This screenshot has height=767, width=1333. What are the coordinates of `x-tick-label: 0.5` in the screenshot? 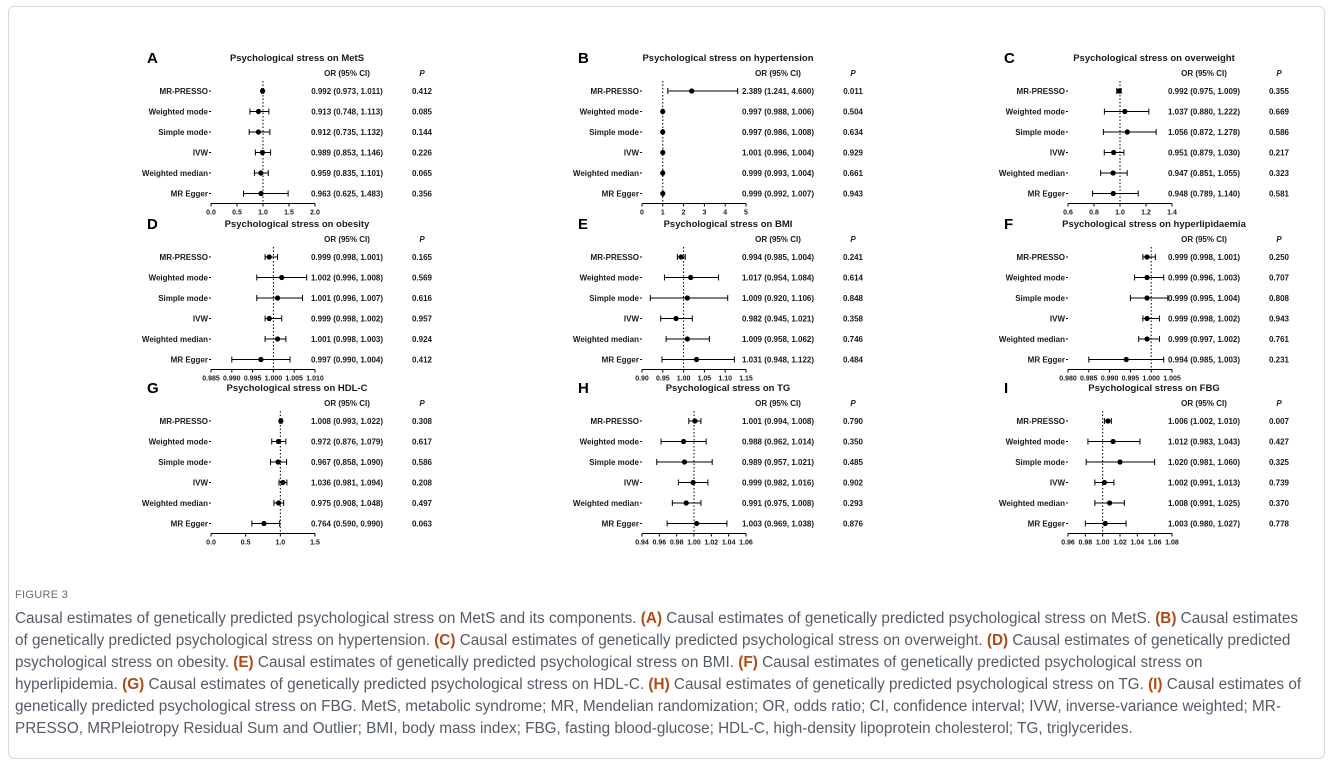 It's located at (246, 543).